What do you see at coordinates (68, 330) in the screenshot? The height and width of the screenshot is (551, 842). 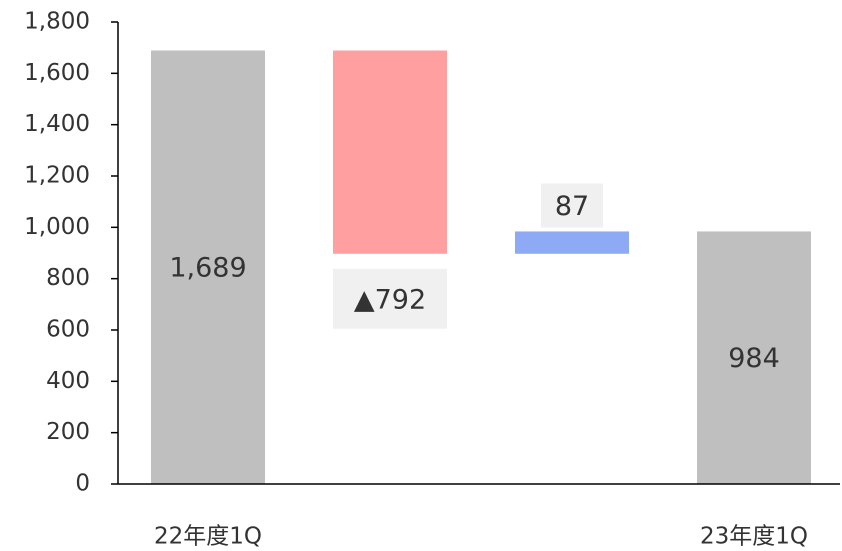 I see `y-tick-label: 600` at bounding box center [68, 330].